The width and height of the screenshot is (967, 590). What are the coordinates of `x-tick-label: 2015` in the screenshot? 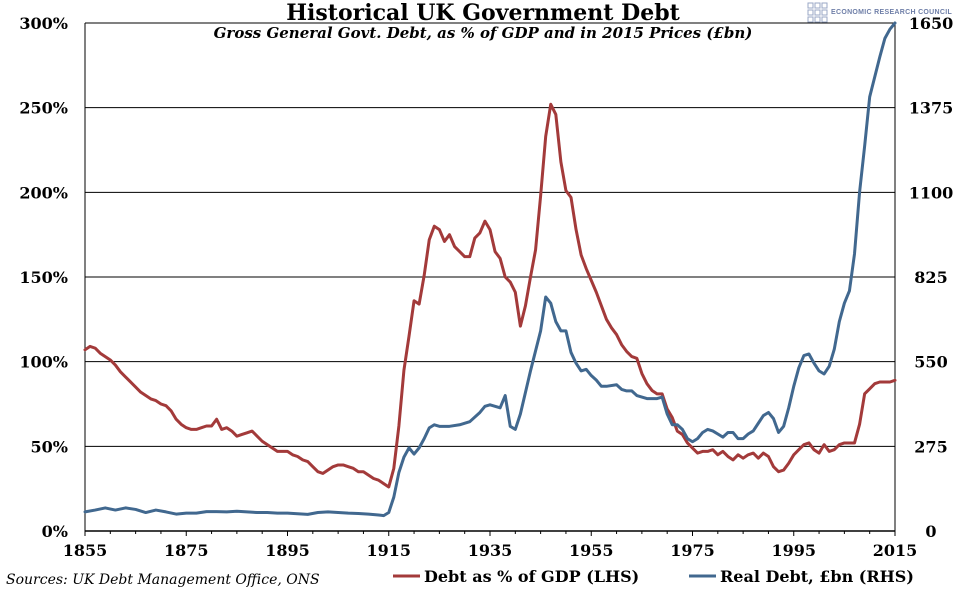 It's located at (895, 550).